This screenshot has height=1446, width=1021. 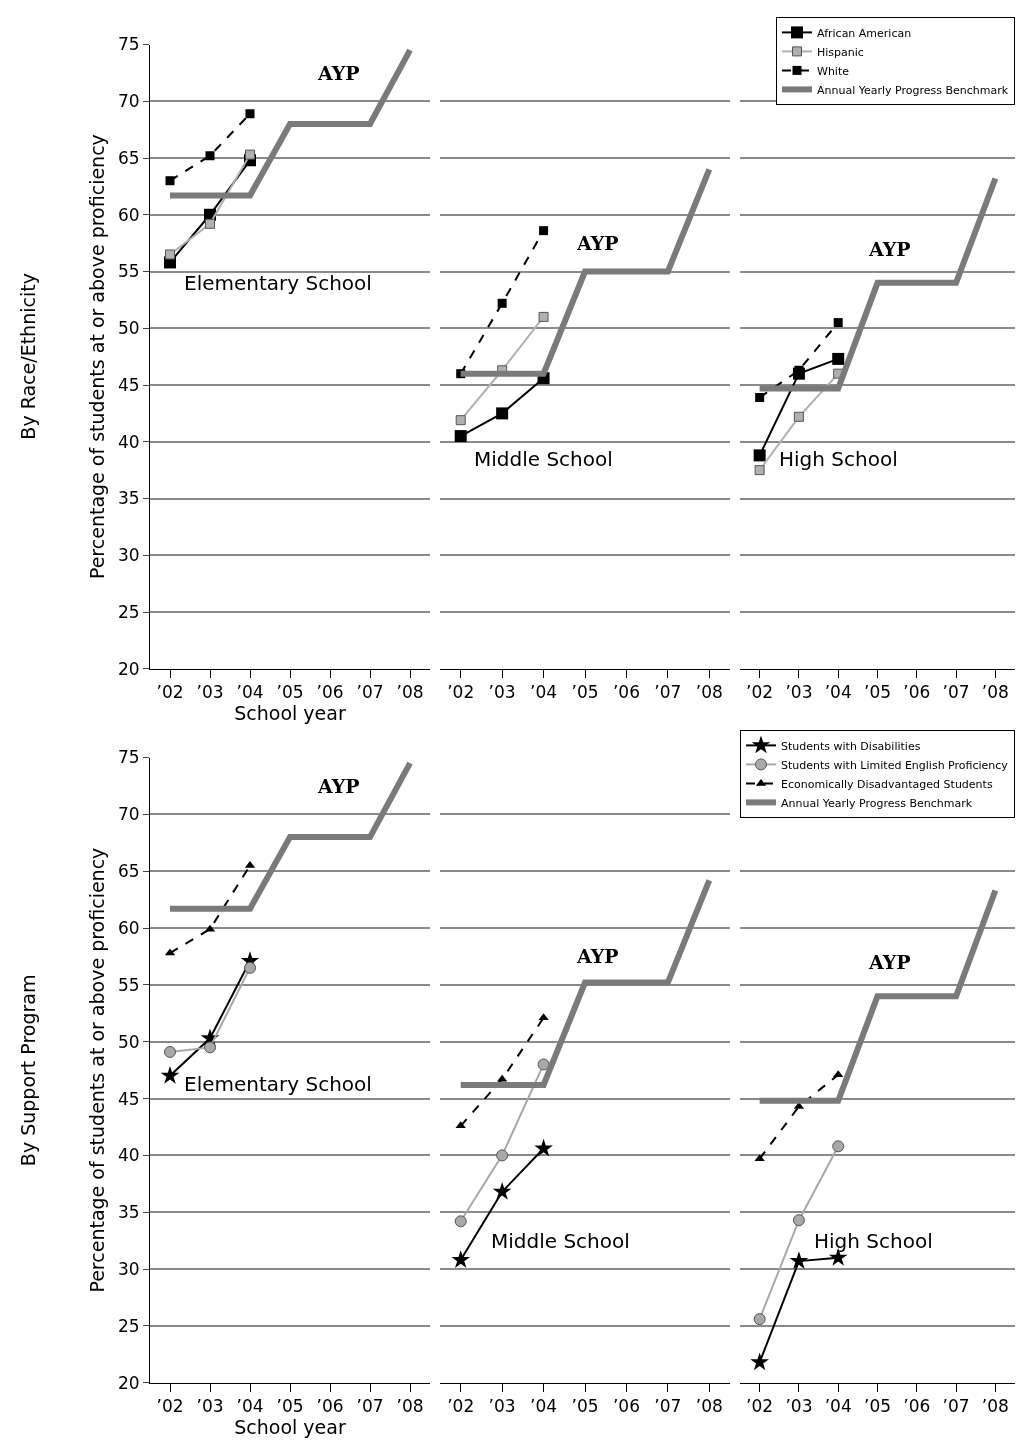 What do you see at coordinates (27, 1070) in the screenshot?
I see `text: By Support Program` at bounding box center [27, 1070].